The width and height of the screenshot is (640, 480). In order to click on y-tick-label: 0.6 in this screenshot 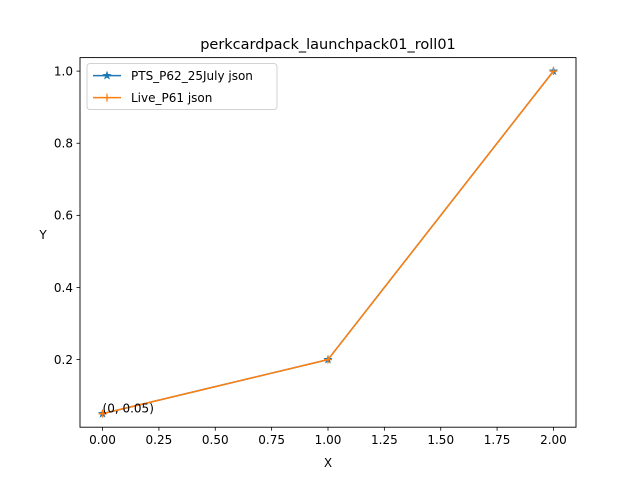, I will do `click(63, 216)`.